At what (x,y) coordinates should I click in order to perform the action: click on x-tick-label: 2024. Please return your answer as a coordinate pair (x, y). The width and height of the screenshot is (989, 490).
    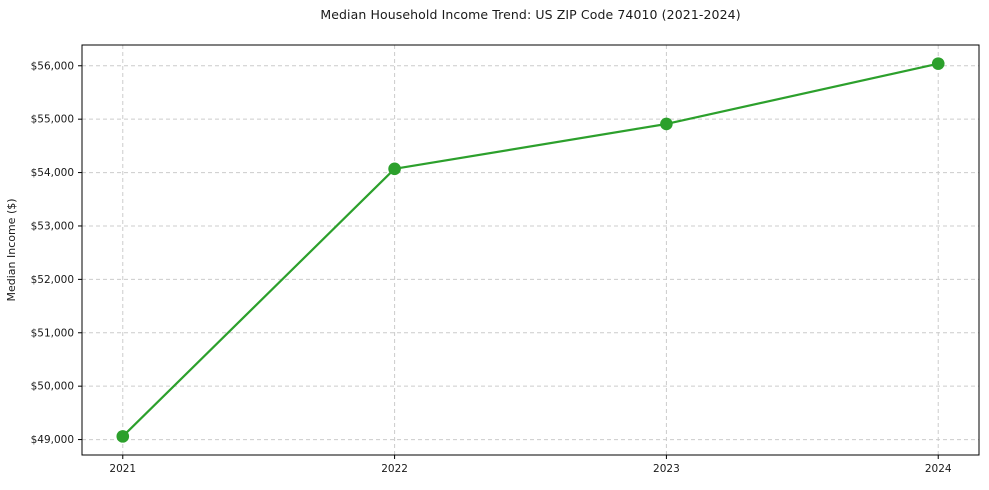
    Looking at the image, I should click on (938, 469).